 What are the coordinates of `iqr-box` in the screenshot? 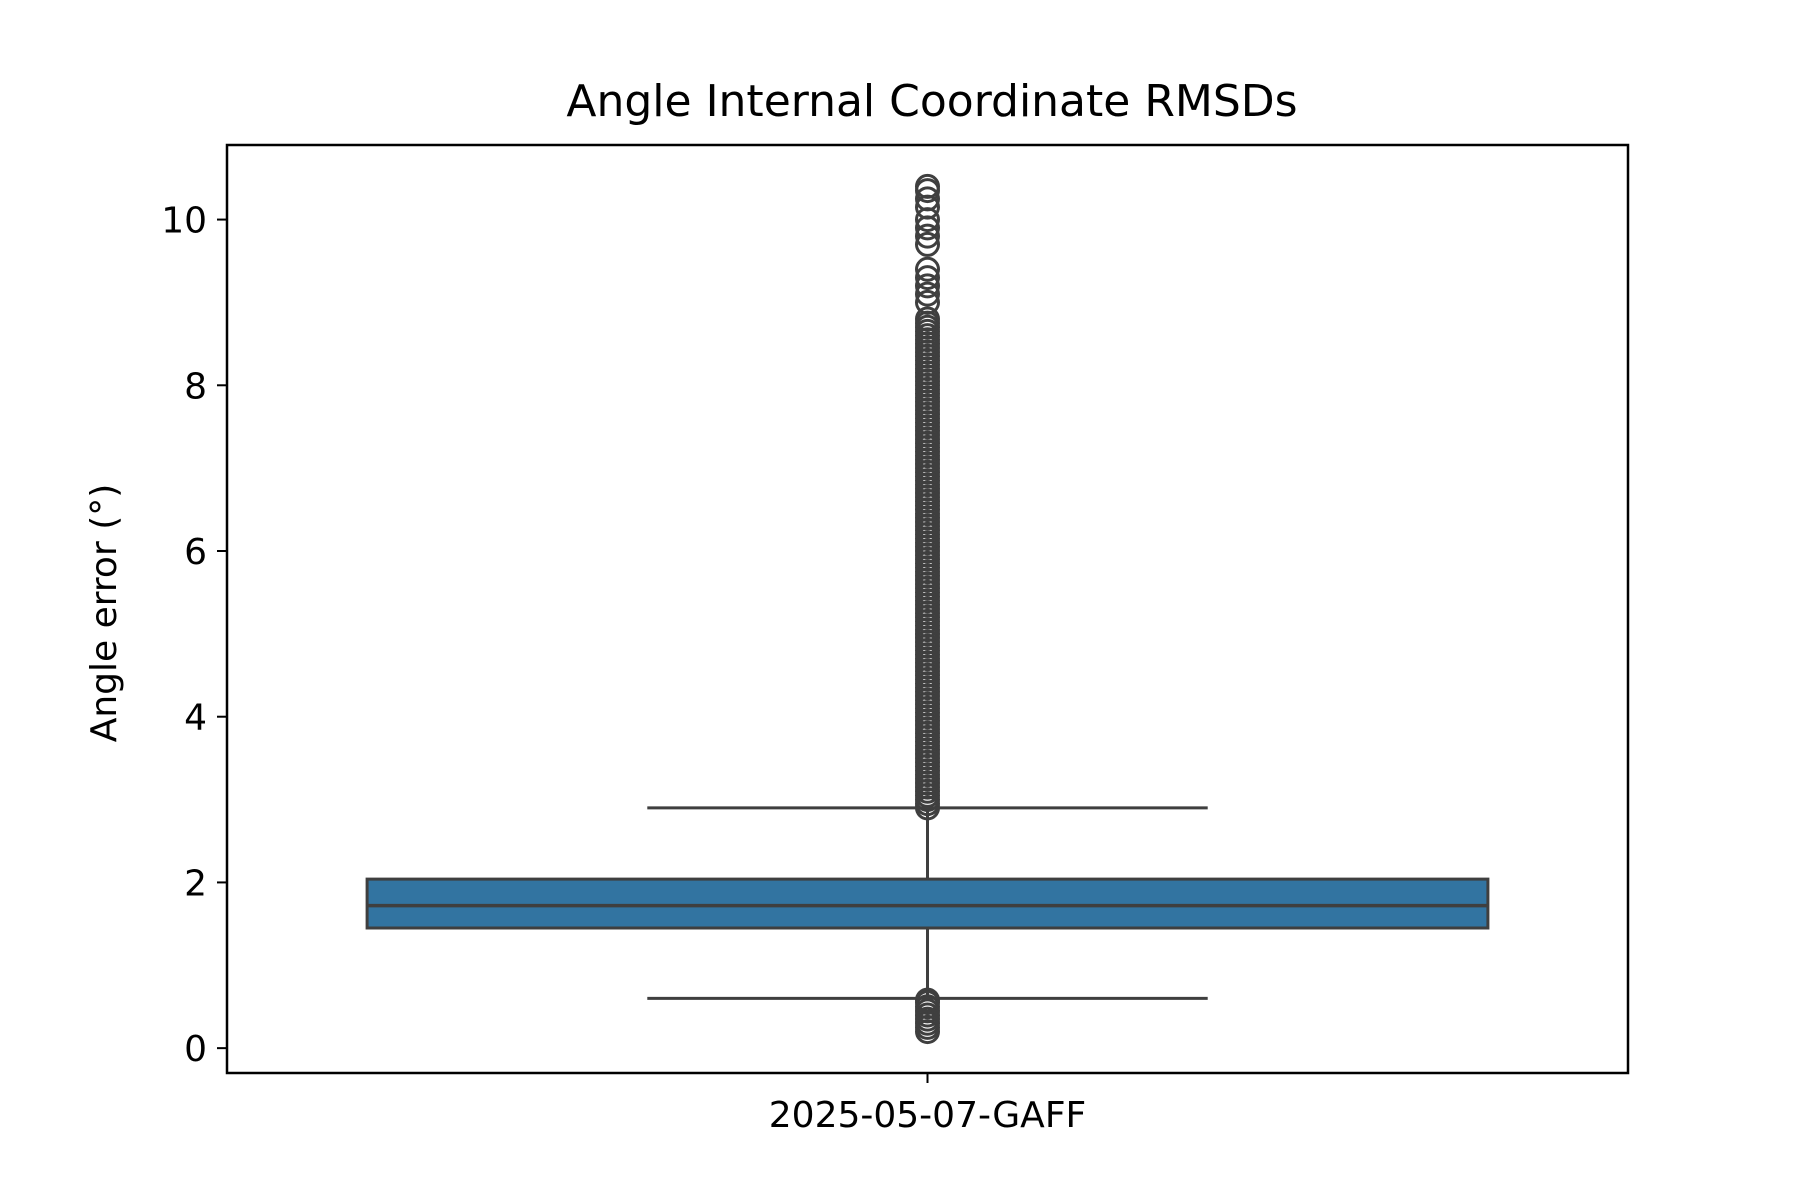 It's located at (927, 903).